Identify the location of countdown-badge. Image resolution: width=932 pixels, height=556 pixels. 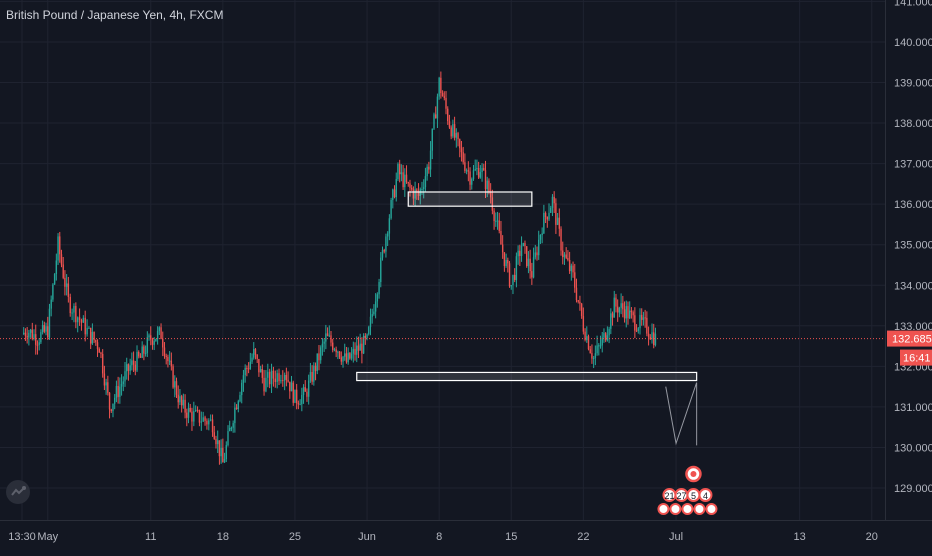
(916, 357).